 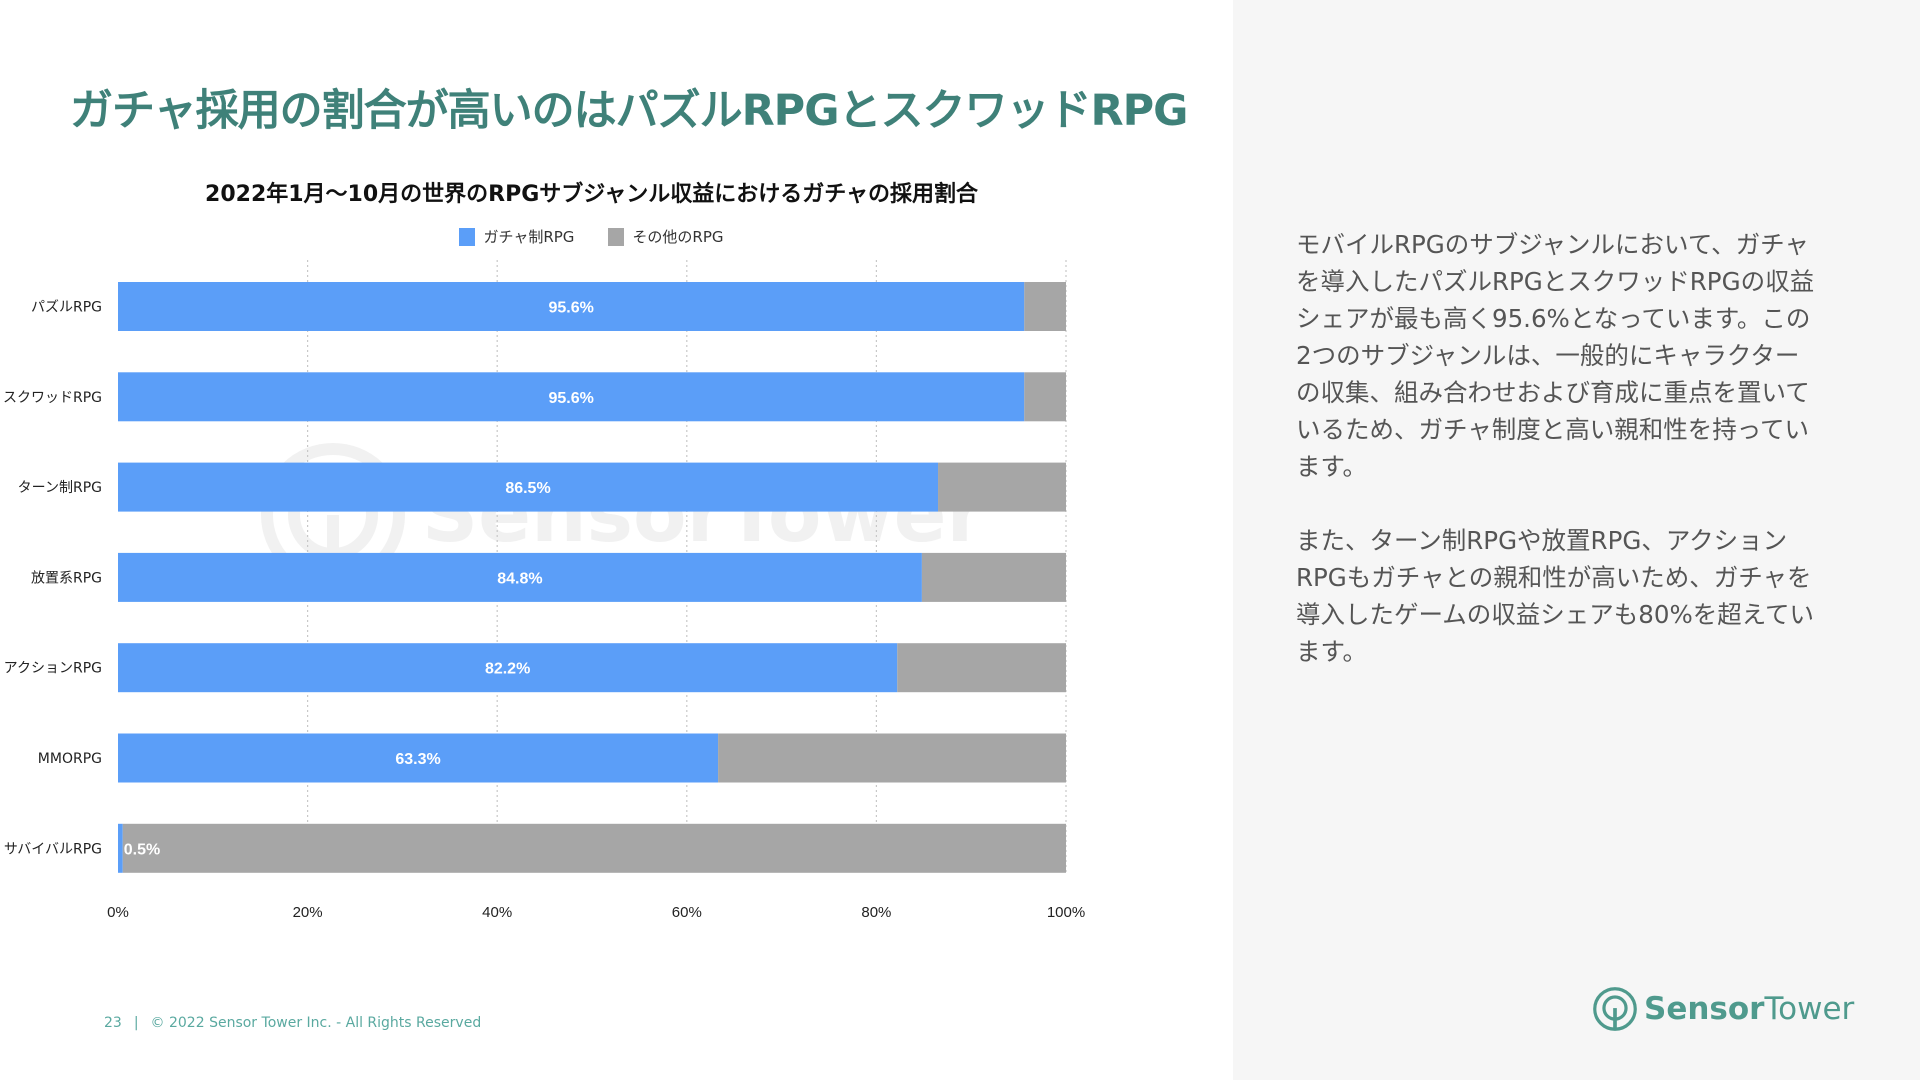 What do you see at coordinates (53, 669) in the screenshot?
I see `y-category-label: アクションRPG` at bounding box center [53, 669].